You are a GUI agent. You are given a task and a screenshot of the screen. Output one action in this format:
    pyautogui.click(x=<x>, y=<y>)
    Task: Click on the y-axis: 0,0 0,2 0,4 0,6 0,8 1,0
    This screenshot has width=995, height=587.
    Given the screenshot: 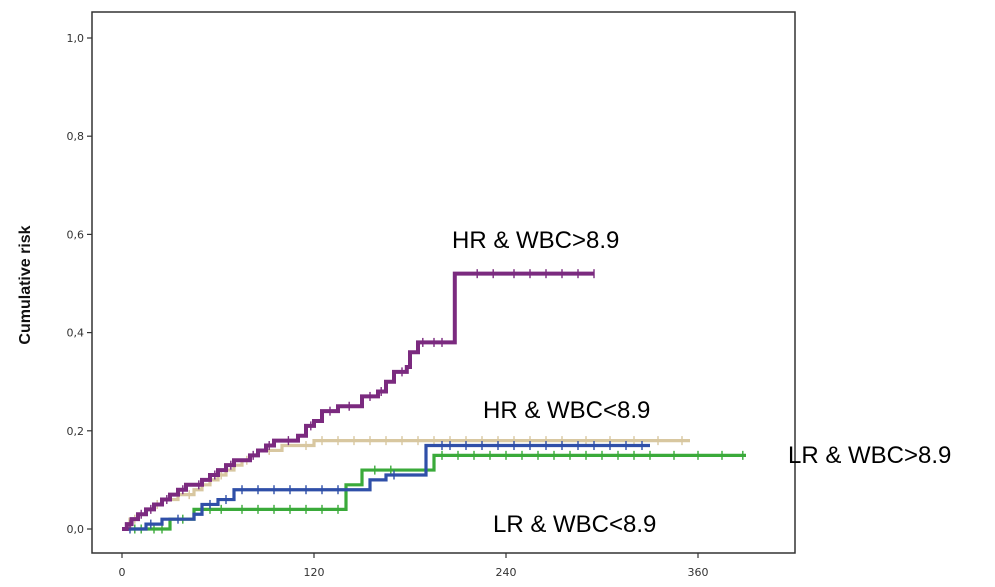 What is the action you would take?
    pyautogui.click(x=79, y=284)
    